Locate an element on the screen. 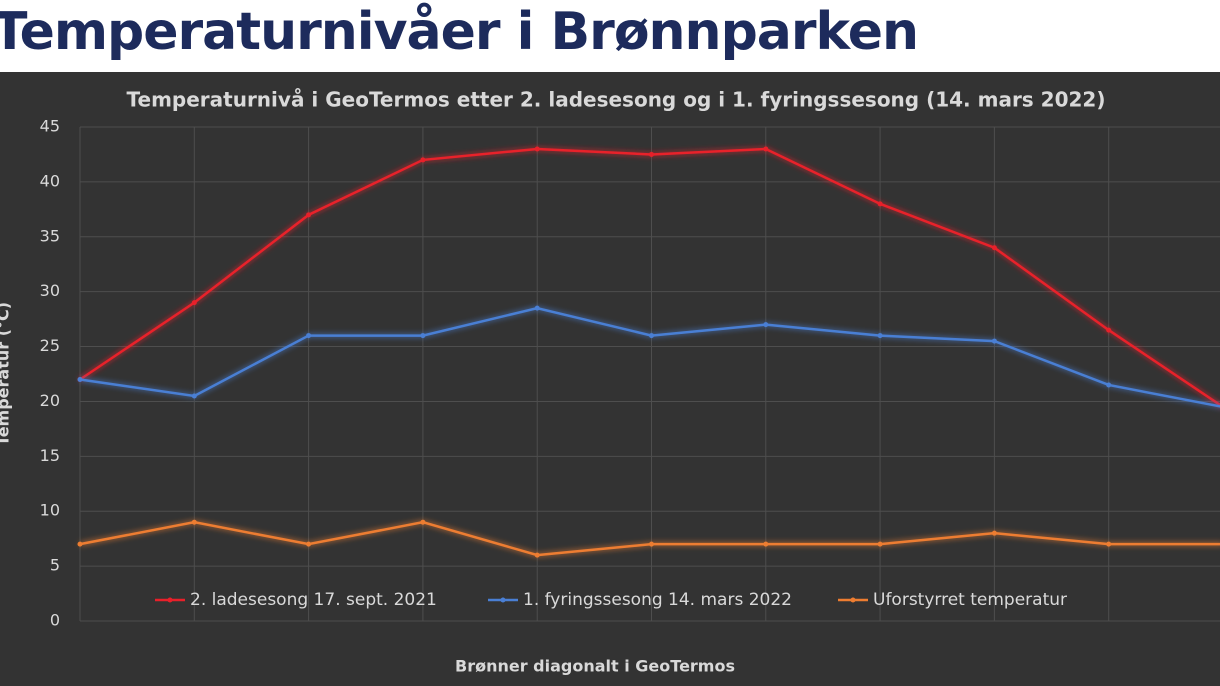 This screenshot has width=1220, height=686. y-tick-label: 20 is located at coordinates (50, 400).